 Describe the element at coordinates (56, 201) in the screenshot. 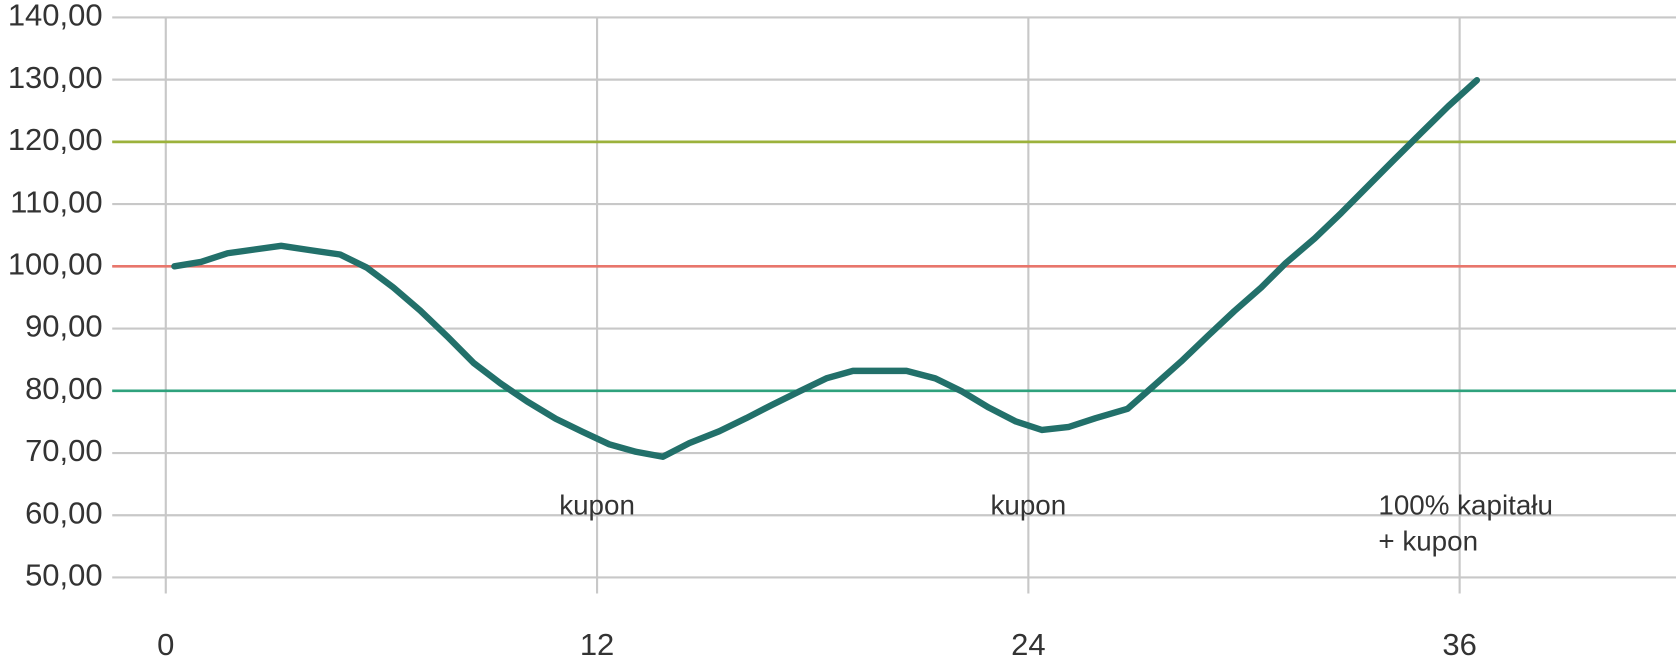

I see `y-tick-label: 110,00` at that location.